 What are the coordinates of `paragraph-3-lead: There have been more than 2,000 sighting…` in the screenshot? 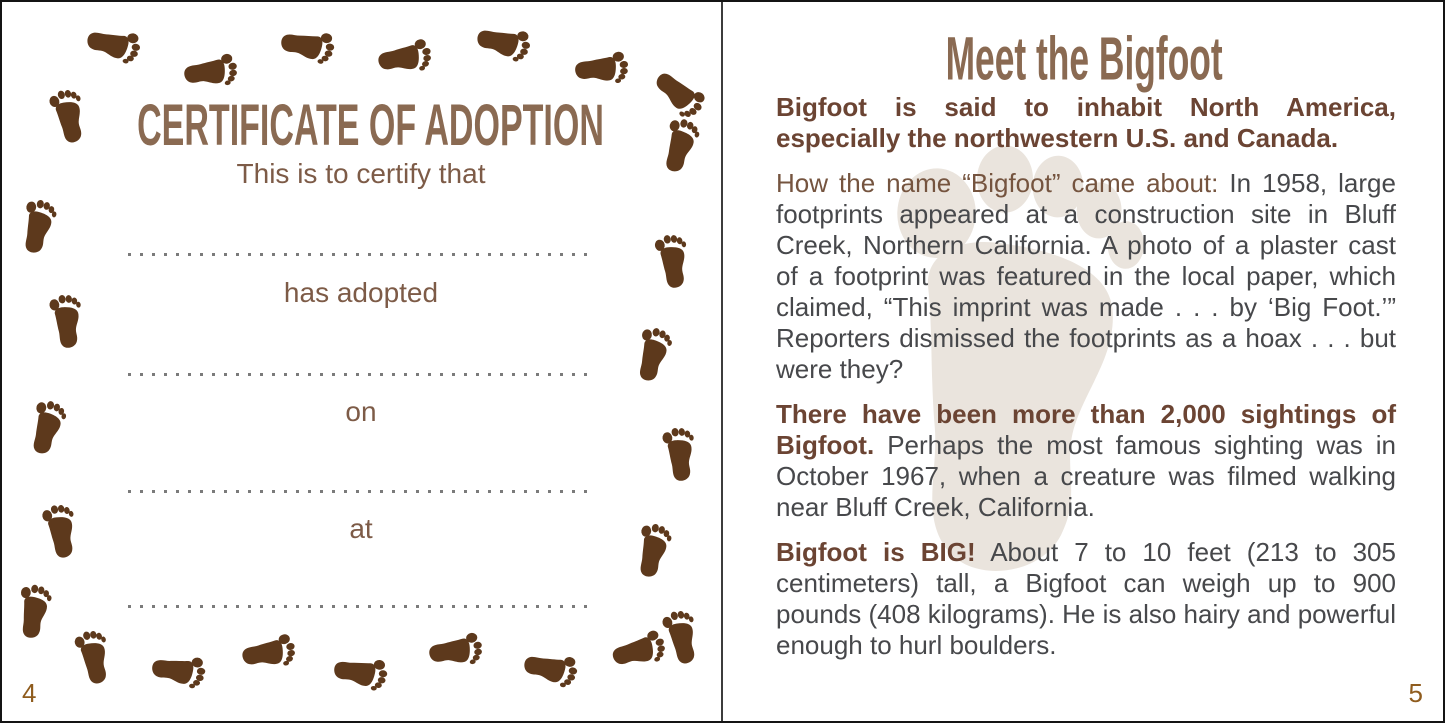 It's located at (1086, 429).